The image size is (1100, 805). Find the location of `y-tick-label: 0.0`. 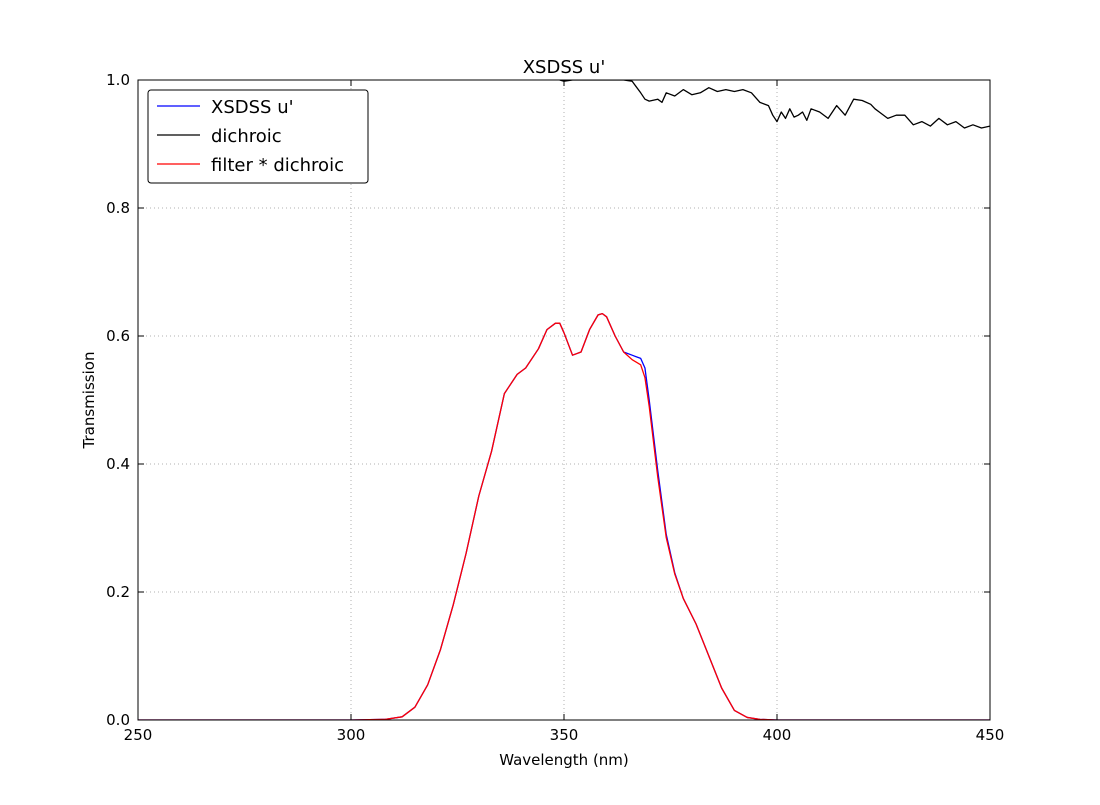

y-tick-label: 0.0 is located at coordinates (118, 720).